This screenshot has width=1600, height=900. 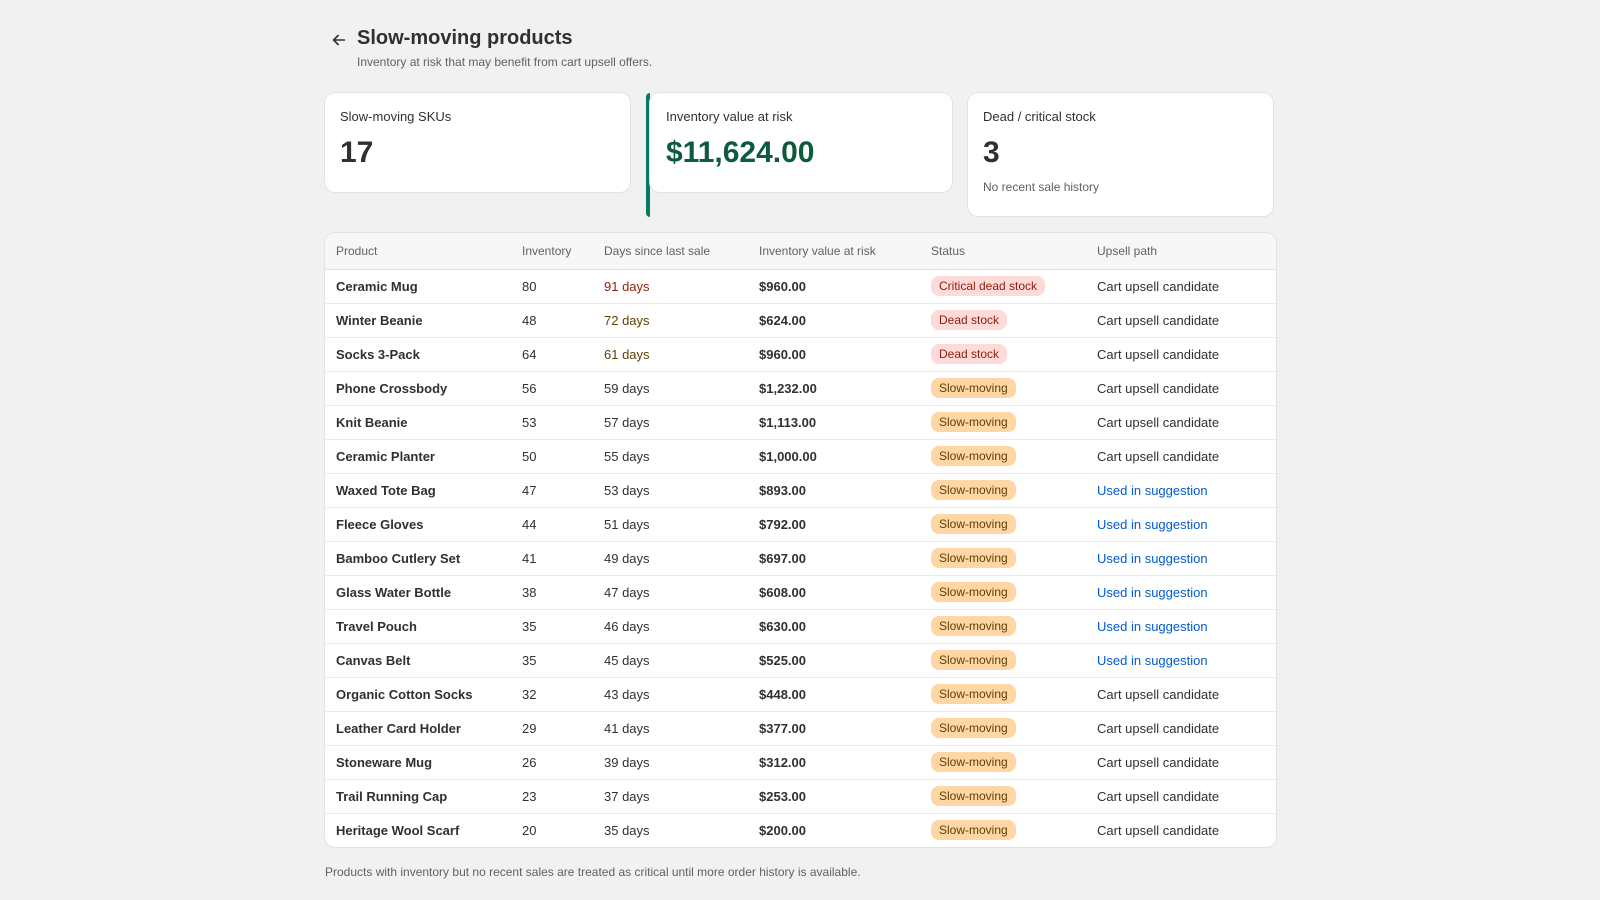 What do you see at coordinates (418, 626) in the screenshot?
I see `cell-product: Travel Pouch` at bounding box center [418, 626].